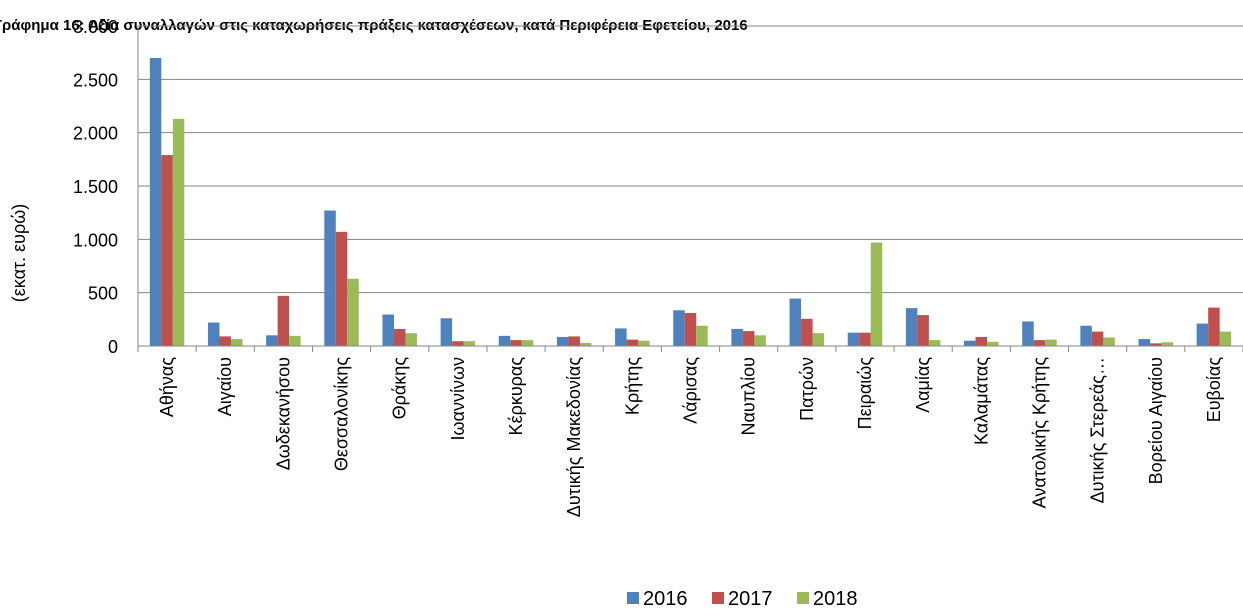  What do you see at coordinates (342, 414) in the screenshot?
I see `x-tick-label: Θεσσαλονίκης` at bounding box center [342, 414].